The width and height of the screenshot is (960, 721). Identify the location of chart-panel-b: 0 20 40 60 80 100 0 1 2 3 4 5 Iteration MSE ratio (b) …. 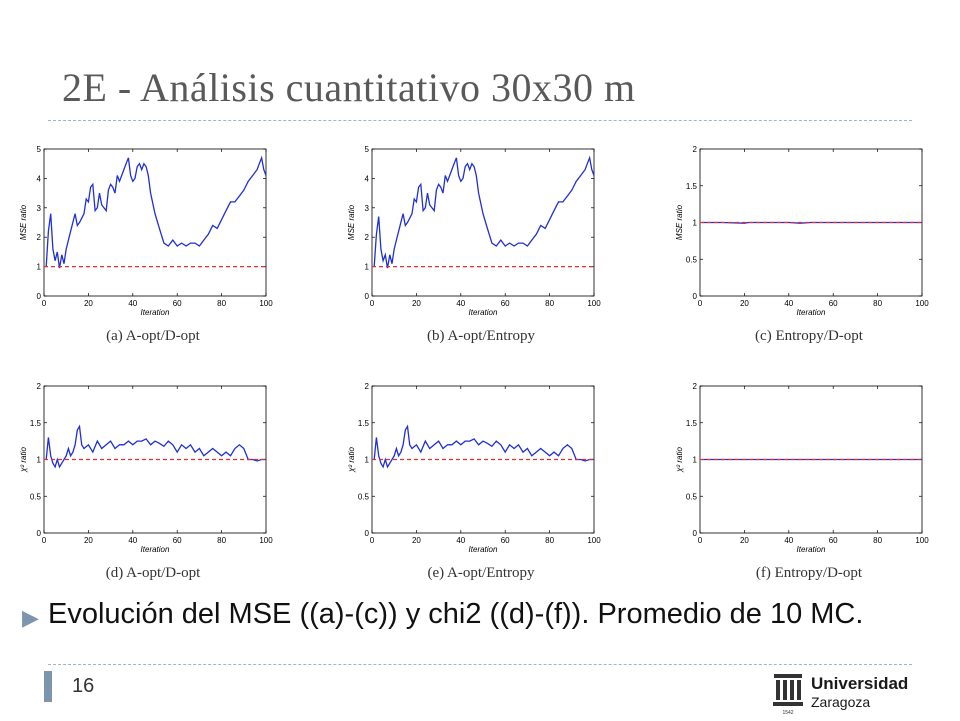
(474, 244).